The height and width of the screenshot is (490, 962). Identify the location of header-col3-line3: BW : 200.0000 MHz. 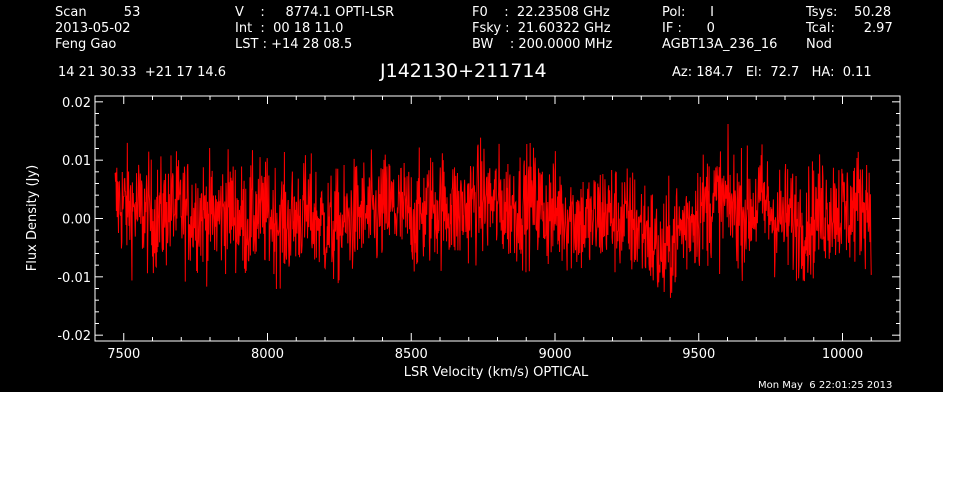
(542, 44).